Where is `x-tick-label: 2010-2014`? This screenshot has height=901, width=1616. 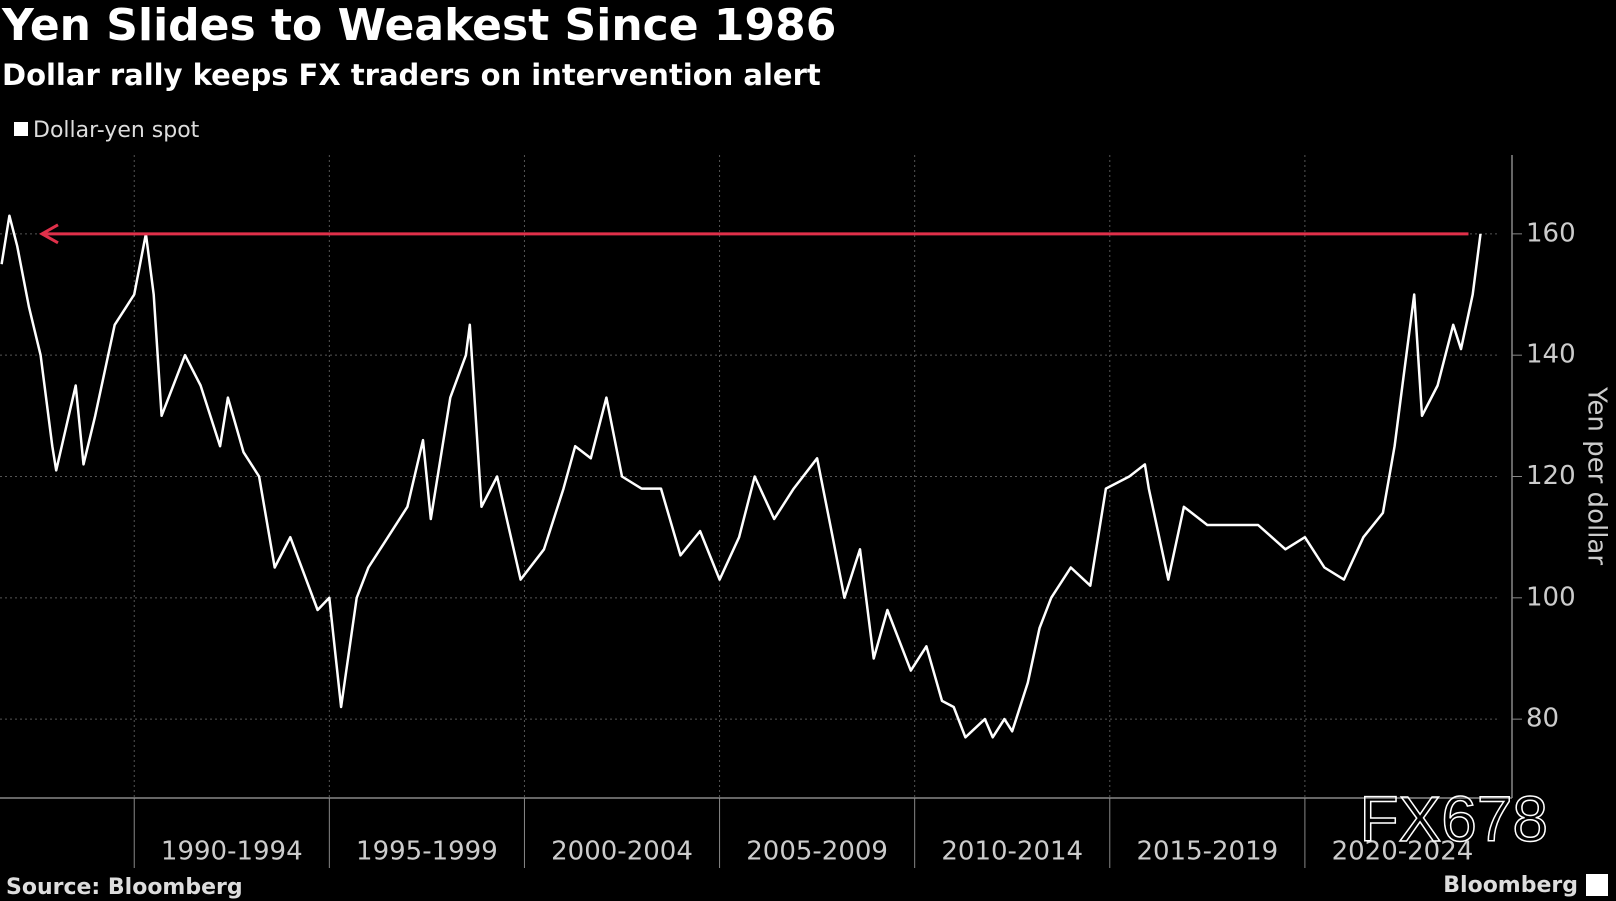
x-tick-label: 2010-2014 is located at coordinates (1012, 852).